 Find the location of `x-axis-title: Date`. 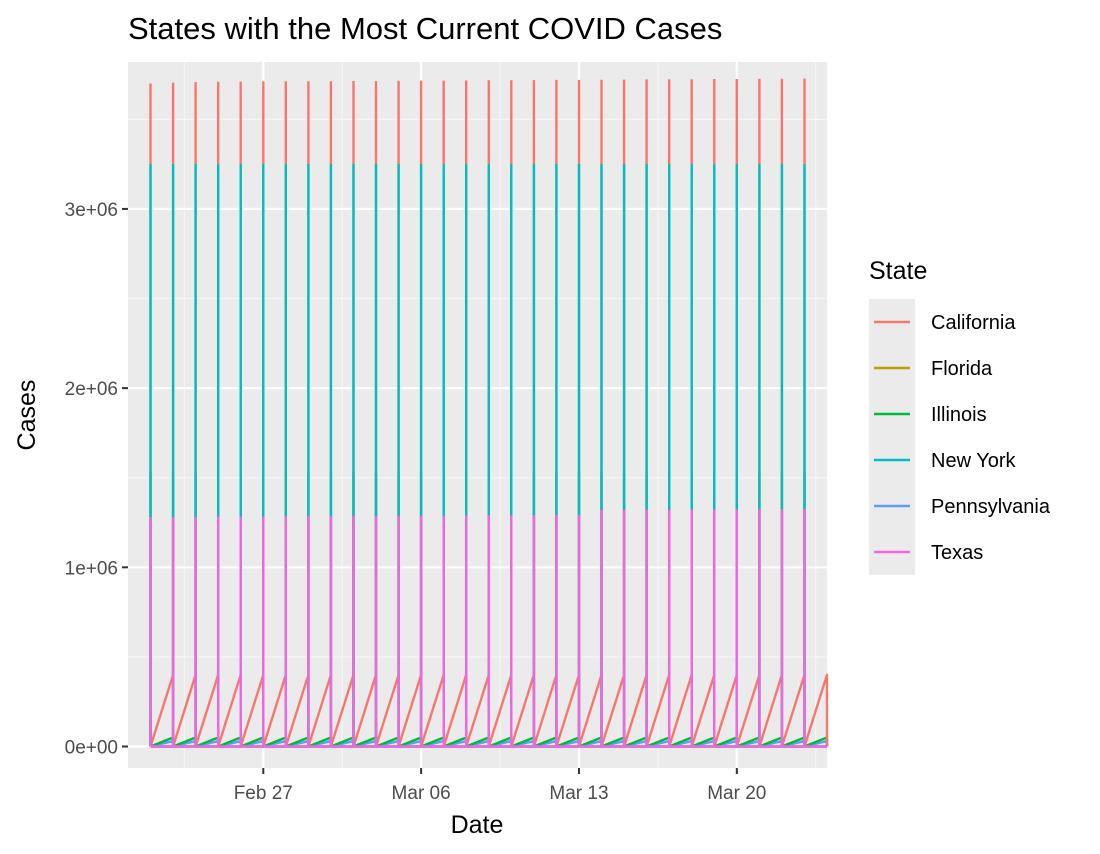

x-axis-title: Date is located at coordinates (477, 825).